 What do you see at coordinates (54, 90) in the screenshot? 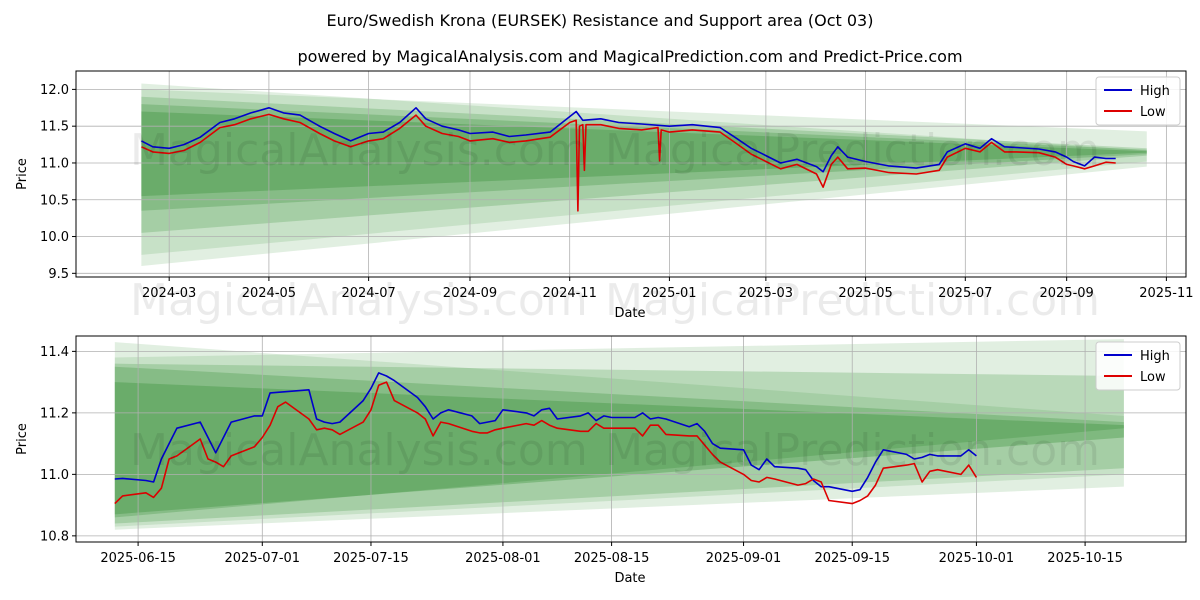
I see `y-tick-label-5: 12.0` at bounding box center [54, 90].